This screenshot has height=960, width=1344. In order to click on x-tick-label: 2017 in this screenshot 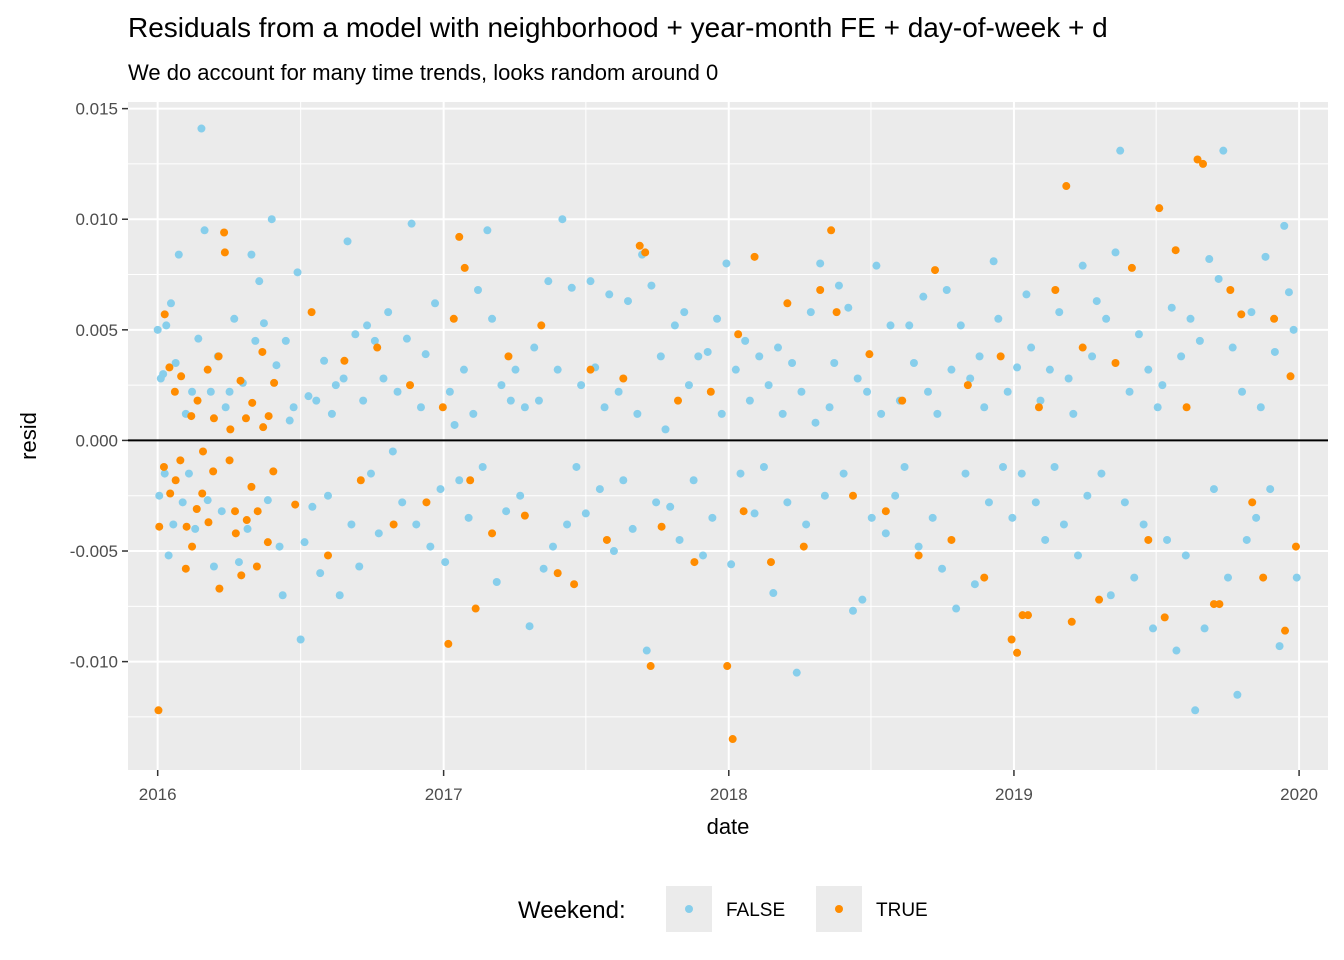, I will do `click(444, 794)`.